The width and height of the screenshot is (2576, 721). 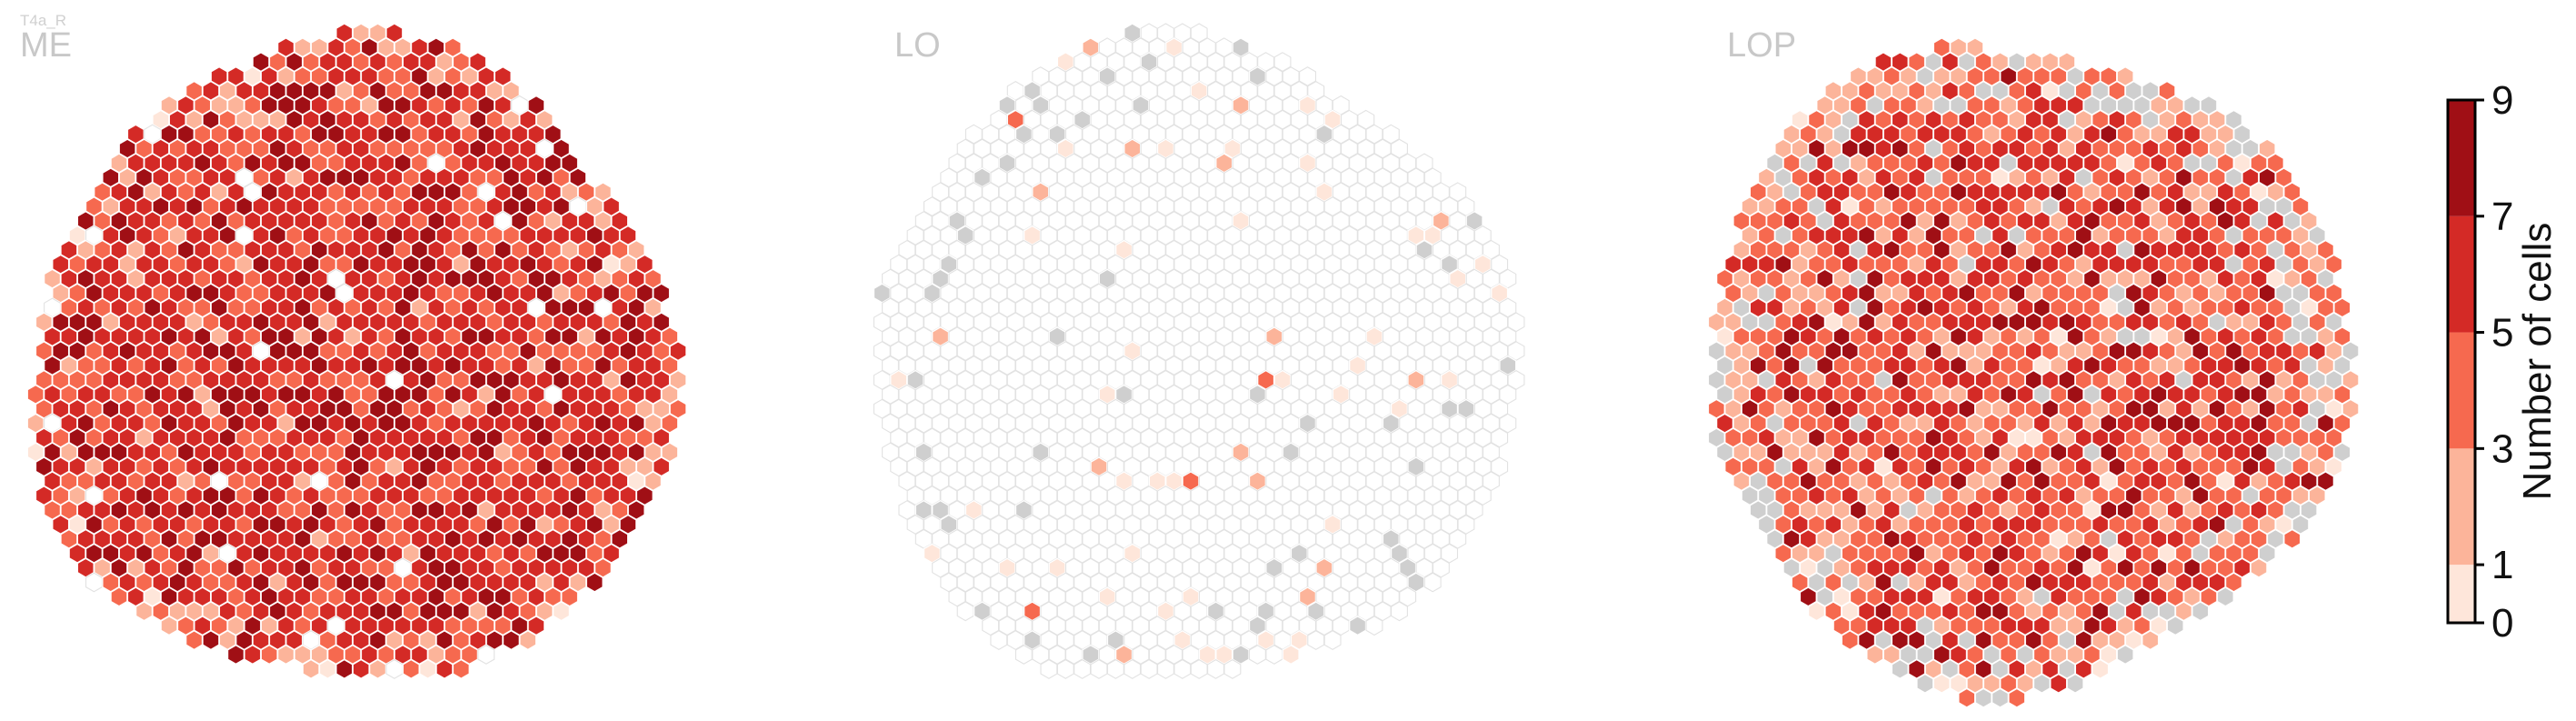 What do you see at coordinates (46, 45) in the screenshot?
I see `panel-title-me: ME` at bounding box center [46, 45].